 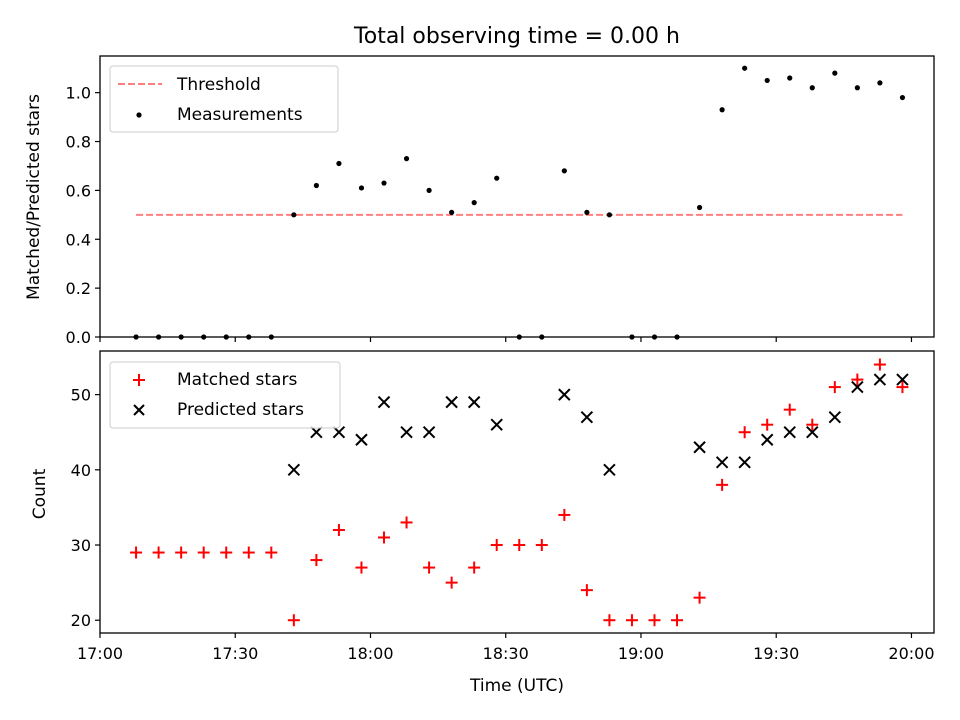 I want to click on count-y-tick-label: 40, so click(x=81, y=470).